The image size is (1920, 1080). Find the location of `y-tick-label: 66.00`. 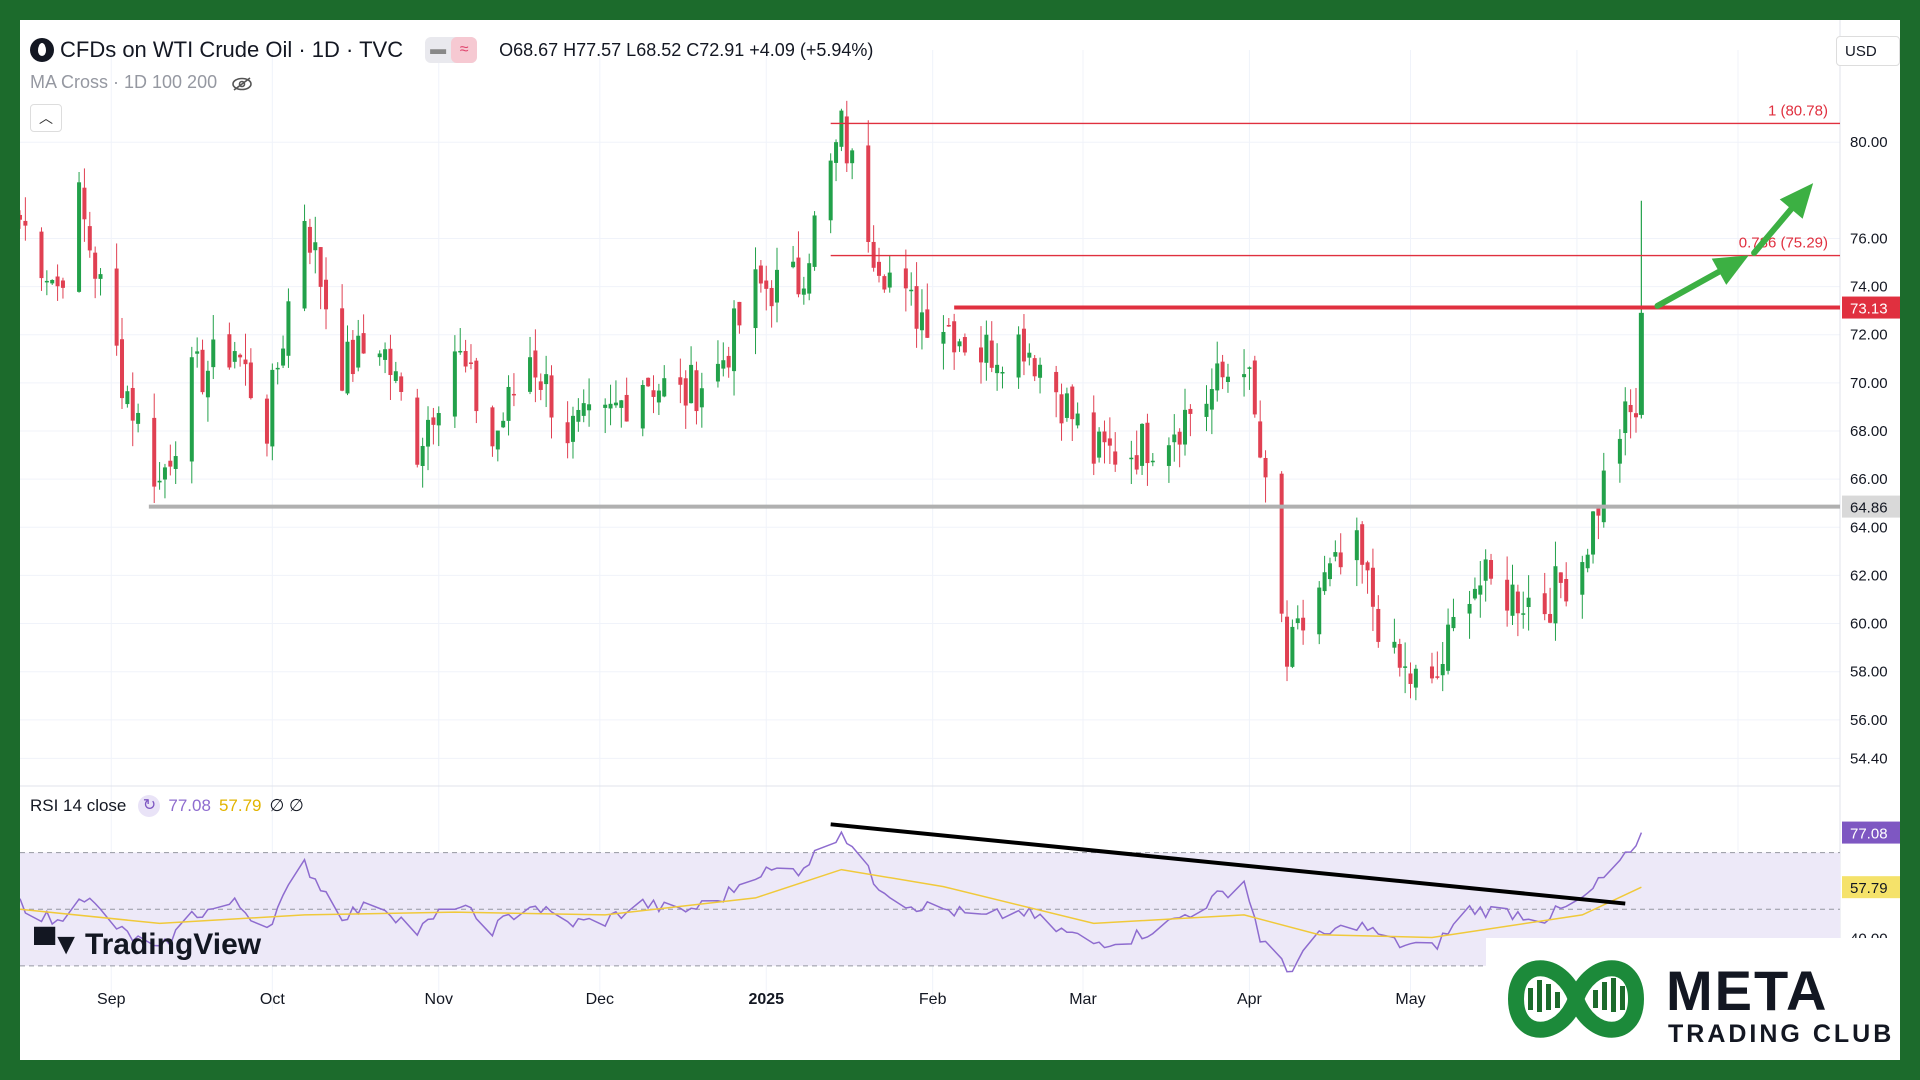

y-tick-label: 66.00 is located at coordinates (1869, 479).